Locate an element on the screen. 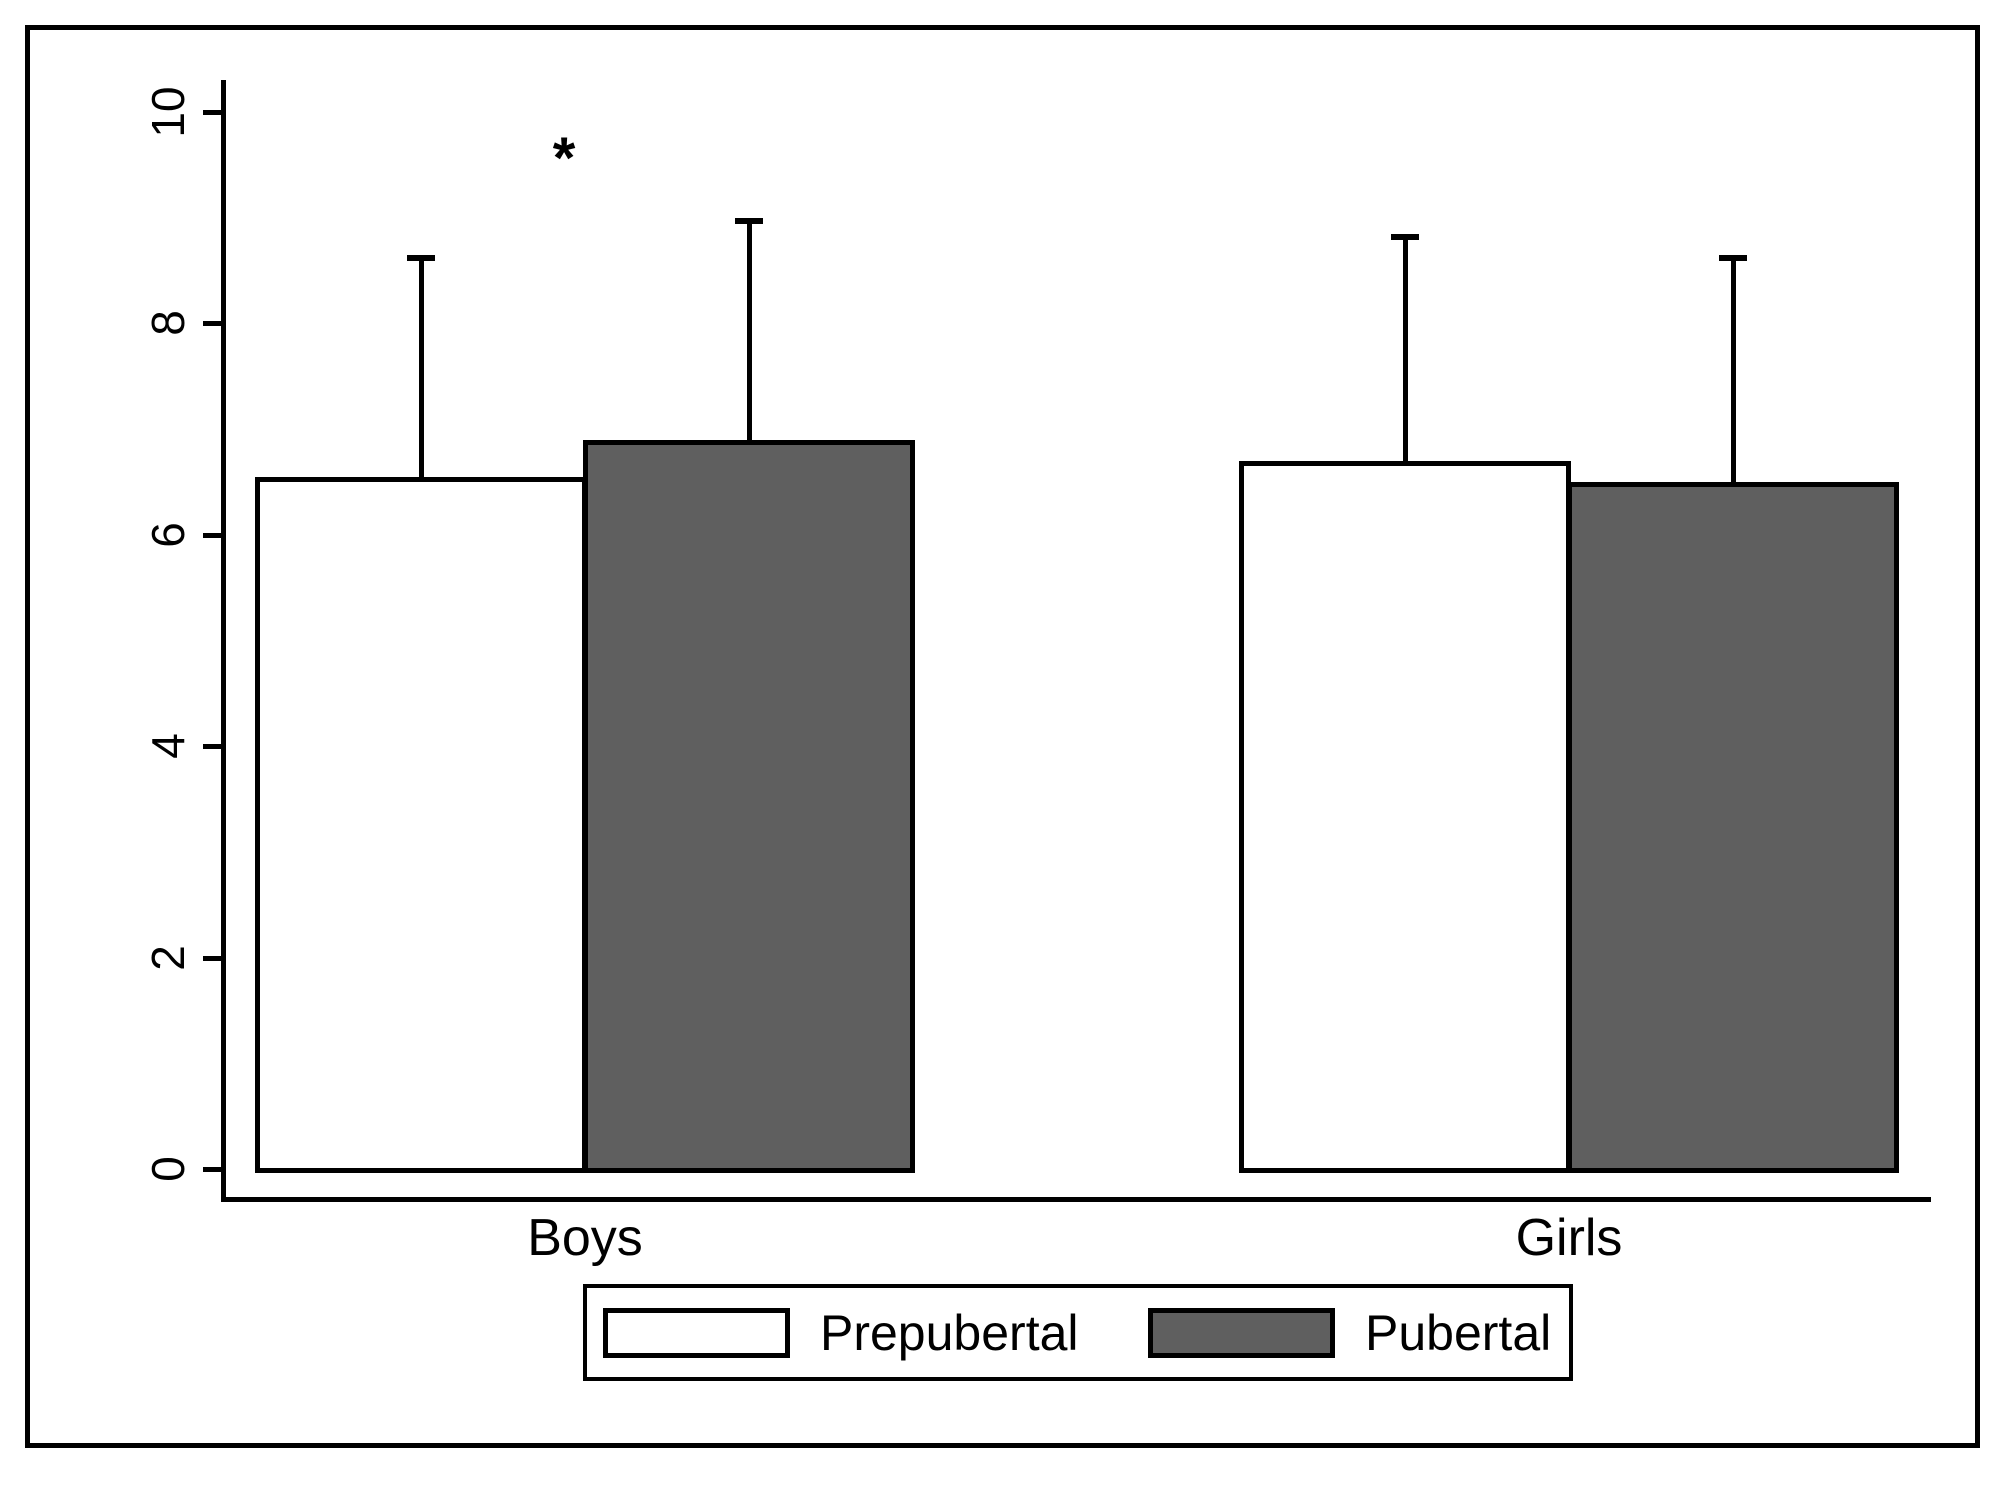 This screenshot has height=1489, width=1999. legend-swatch-prepubertal is located at coordinates (696, 1333).